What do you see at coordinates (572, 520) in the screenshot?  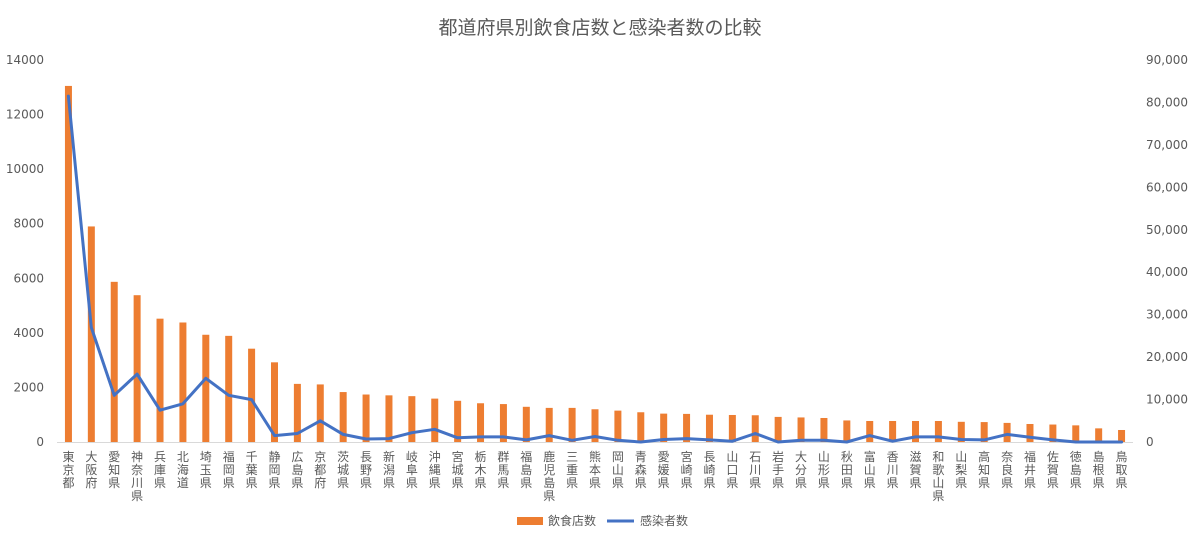 I see `legend-bar-label: 飲食店数` at bounding box center [572, 520].